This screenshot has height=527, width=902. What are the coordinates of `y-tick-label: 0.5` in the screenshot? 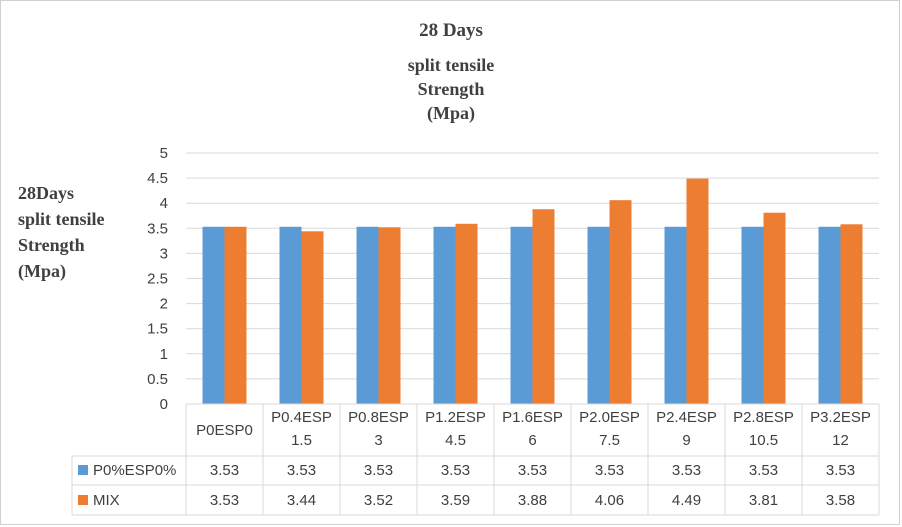 It's located at (157, 379).